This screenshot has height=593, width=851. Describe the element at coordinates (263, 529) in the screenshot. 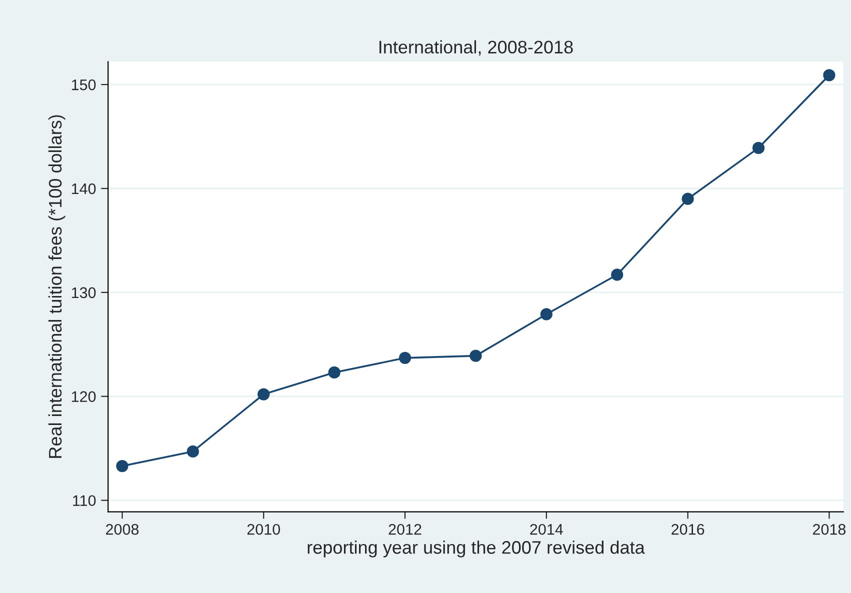

I see `x-tick-label: 2010` at that location.